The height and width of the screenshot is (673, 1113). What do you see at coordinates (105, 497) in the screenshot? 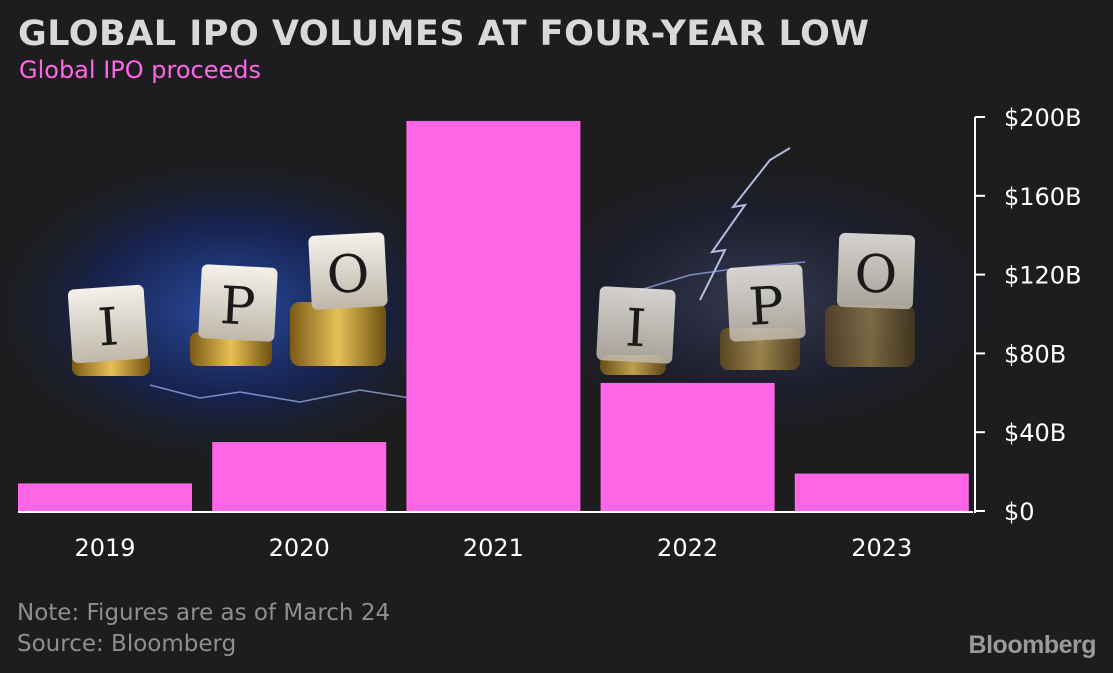
I see `bar-2019` at bounding box center [105, 497].